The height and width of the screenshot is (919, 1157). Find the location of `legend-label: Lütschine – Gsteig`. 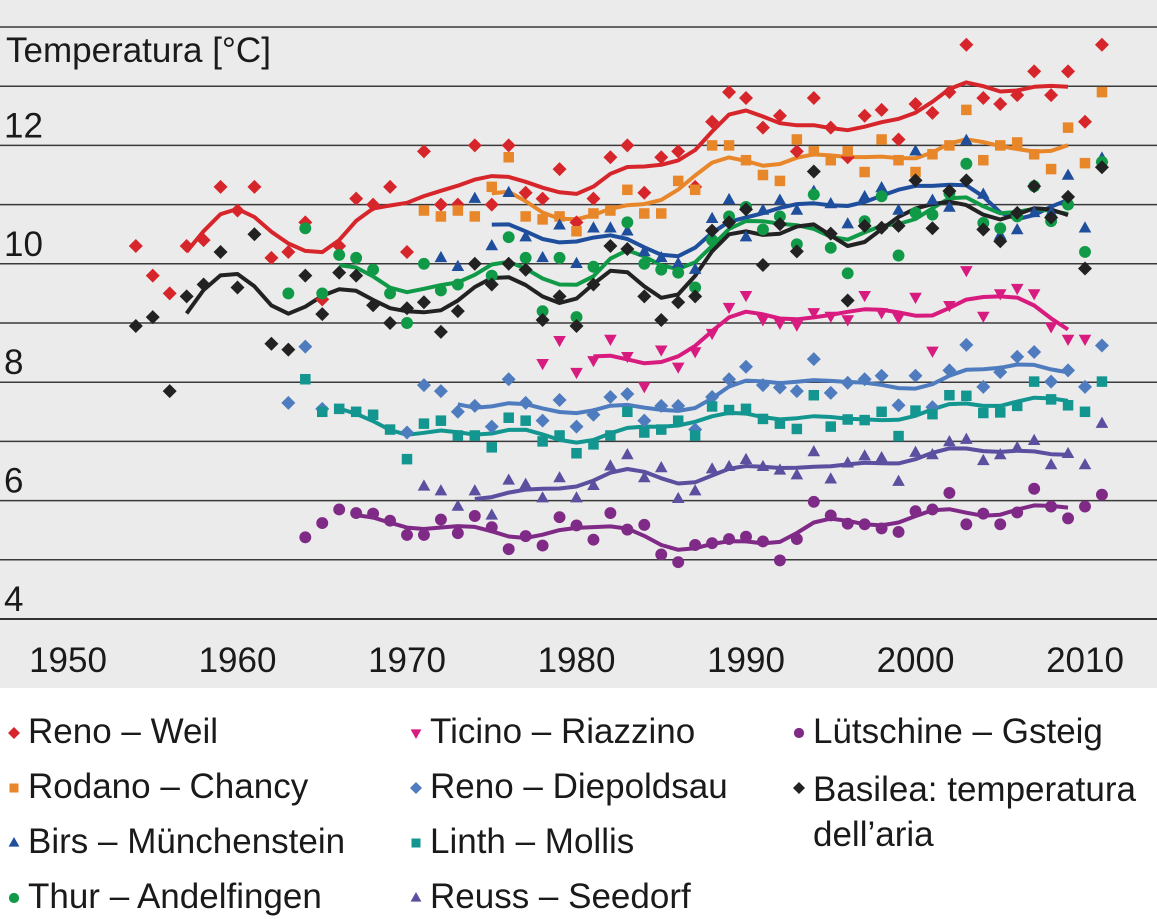

legend-label: Lütschine – Gsteig is located at coordinates (958, 731).